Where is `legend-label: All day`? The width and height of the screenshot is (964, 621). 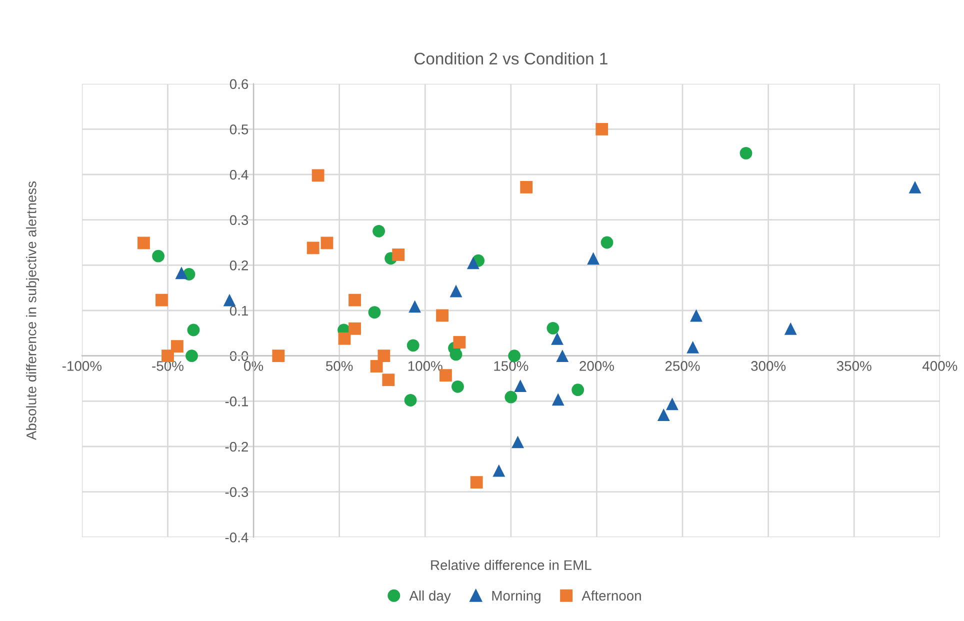
legend-label: All day is located at coordinates (430, 597).